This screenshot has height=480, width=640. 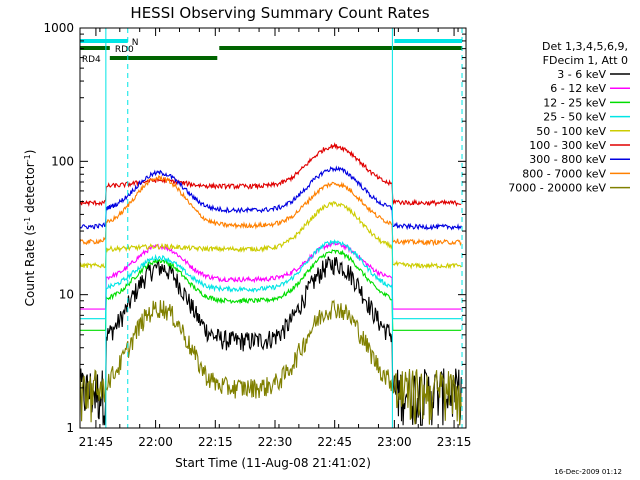 I want to click on legend-label: 3 - 6 keV, so click(x=581, y=74).